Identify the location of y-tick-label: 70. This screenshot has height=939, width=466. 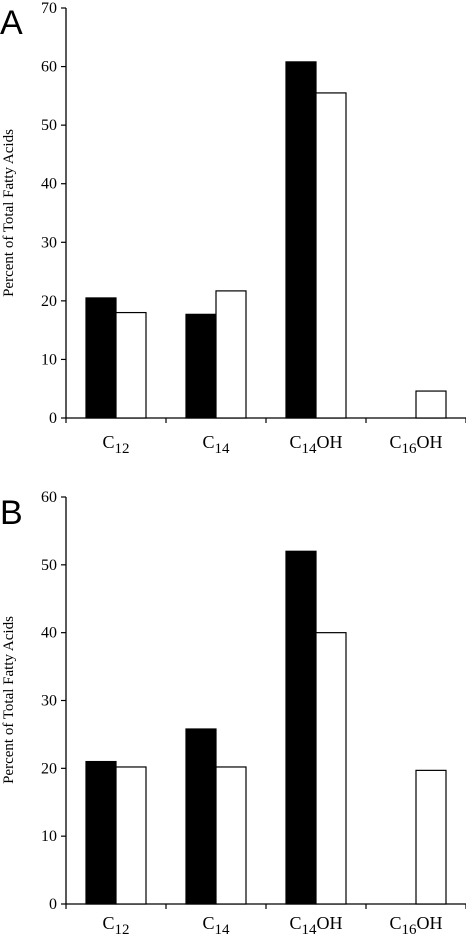
(49, 8).